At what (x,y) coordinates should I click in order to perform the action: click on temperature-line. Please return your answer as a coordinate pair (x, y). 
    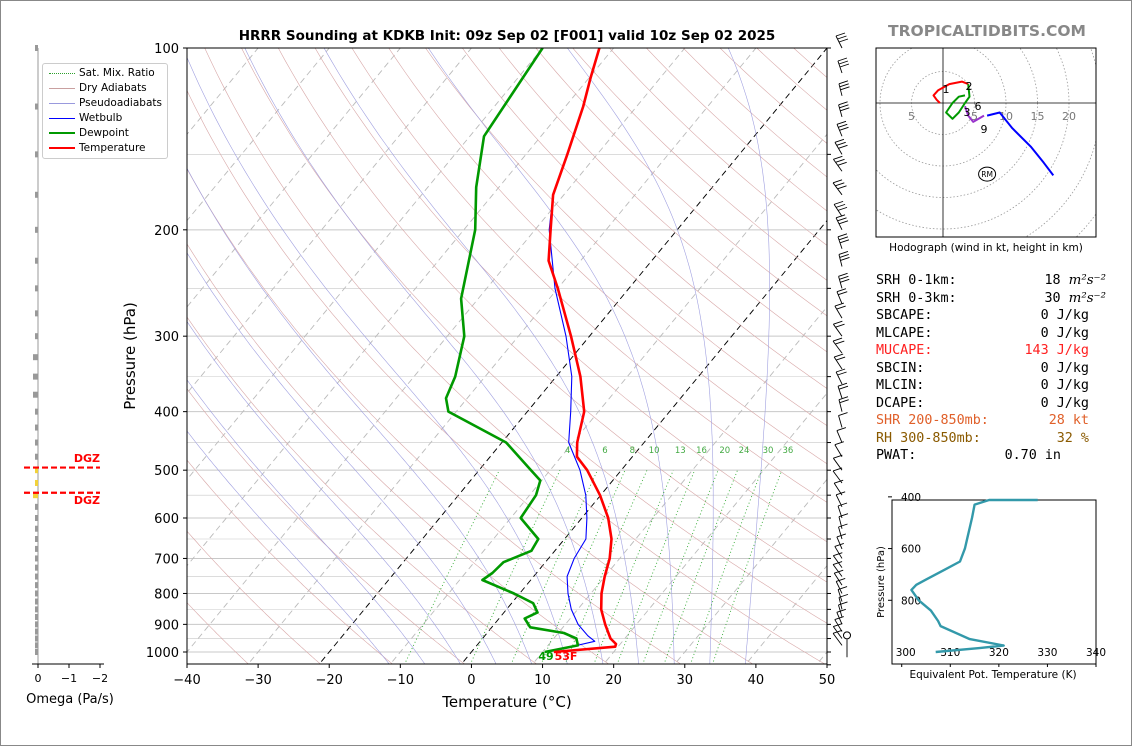
    Looking at the image, I should click on (582, 351).